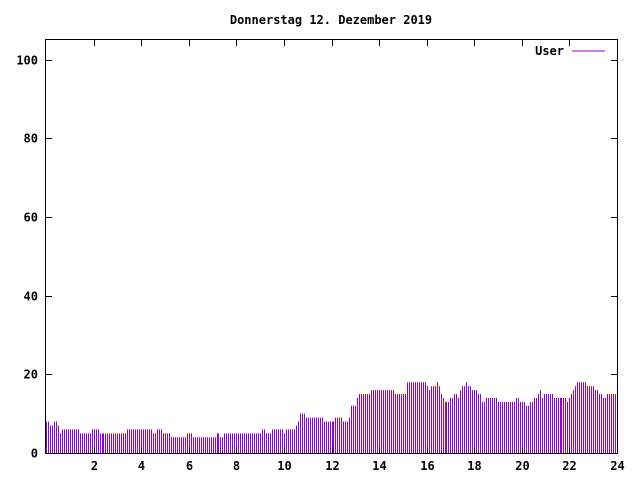 This screenshot has height=480, width=640. Describe the element at coordinates (331, 417) in the screenshot. I see `bar-series-user` at that location.